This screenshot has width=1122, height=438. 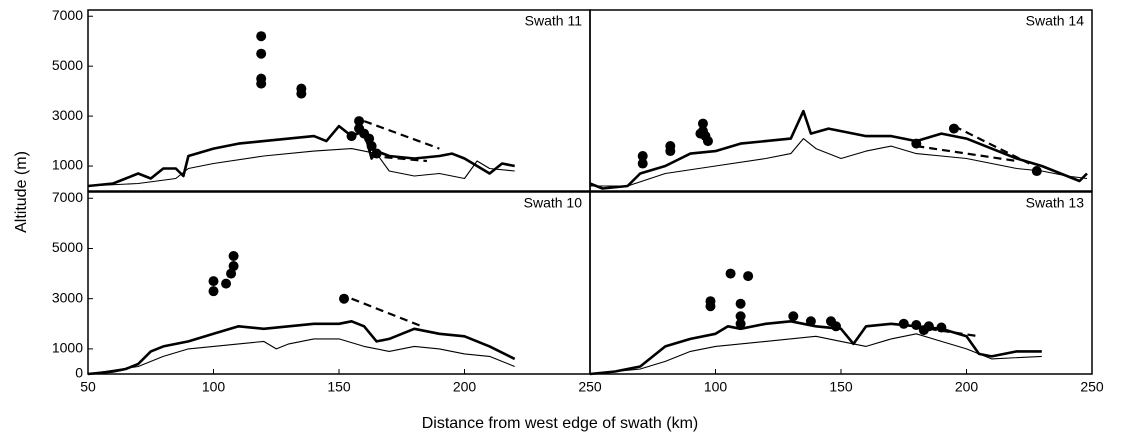 What do you see at coordinates (79, 373) in the screenshot?
I see `y-tick-label: 0` at bounding box center [79, 373].